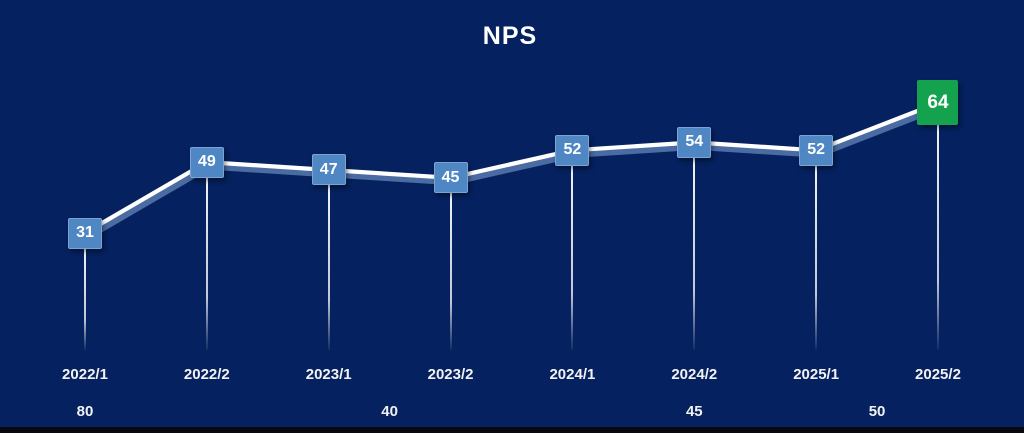 Image resolution: width=1024 pixels, height=433 pixels. Describe the element at coordinates (328, 374) in the screenshot. I see `x-axis-label: 2023/1` at that location.